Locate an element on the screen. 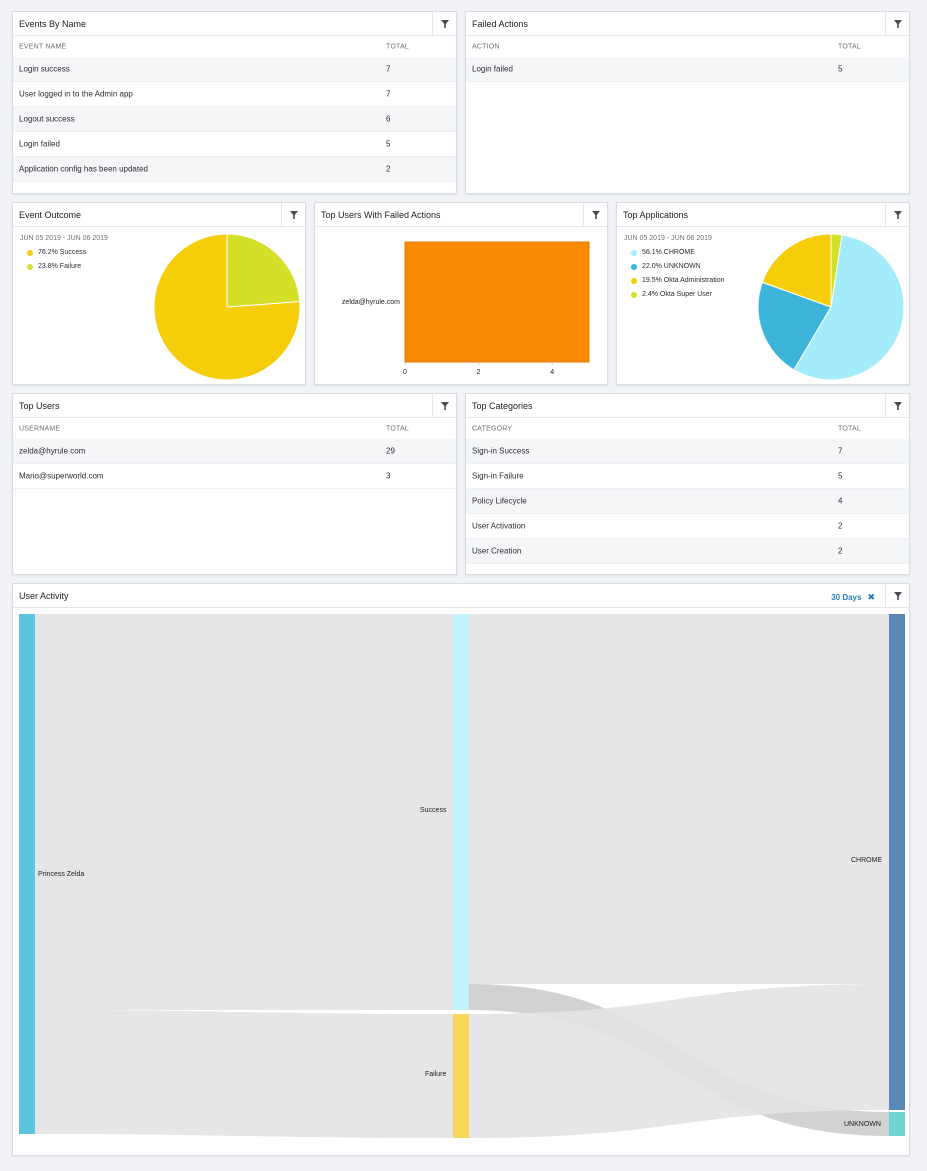 This screenshot has height=1171, width=927. failed-users-bar-chart: zelda@hyrule.com 0 2 4 is located at coordinates (466, 308).